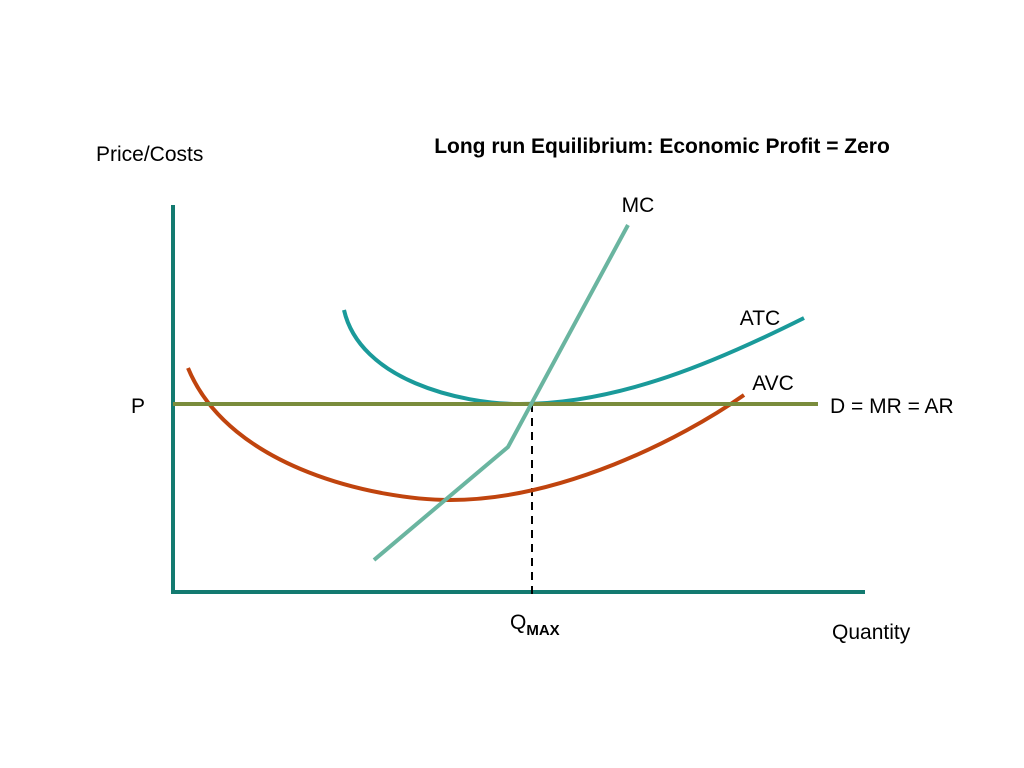 This screenshot has width=1024, height=768. Describe the element at coordinates (760, 318) in the screenshot. I see `atc-label: ATC` at that location.